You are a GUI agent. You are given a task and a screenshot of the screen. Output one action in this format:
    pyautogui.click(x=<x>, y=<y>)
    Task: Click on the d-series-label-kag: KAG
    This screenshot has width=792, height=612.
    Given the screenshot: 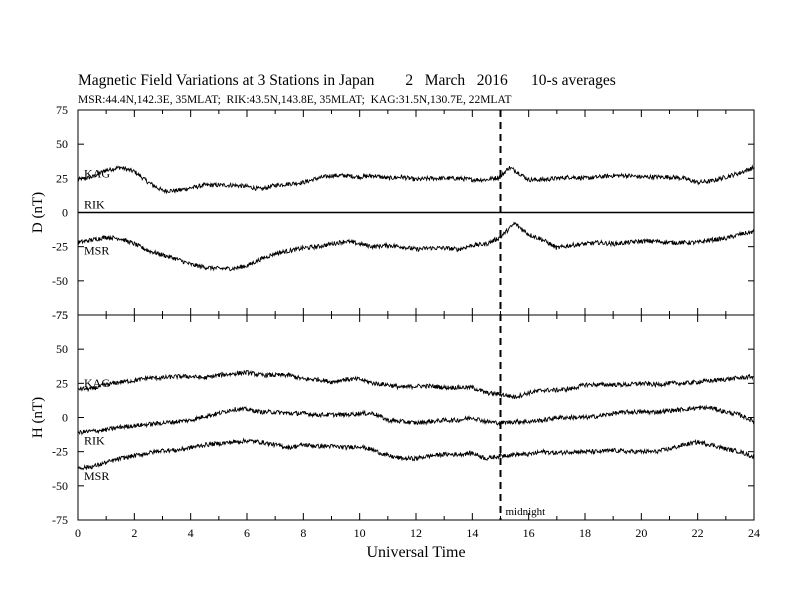 What is the action you would take?
    pyautogui.click(x=97, y=174)
    